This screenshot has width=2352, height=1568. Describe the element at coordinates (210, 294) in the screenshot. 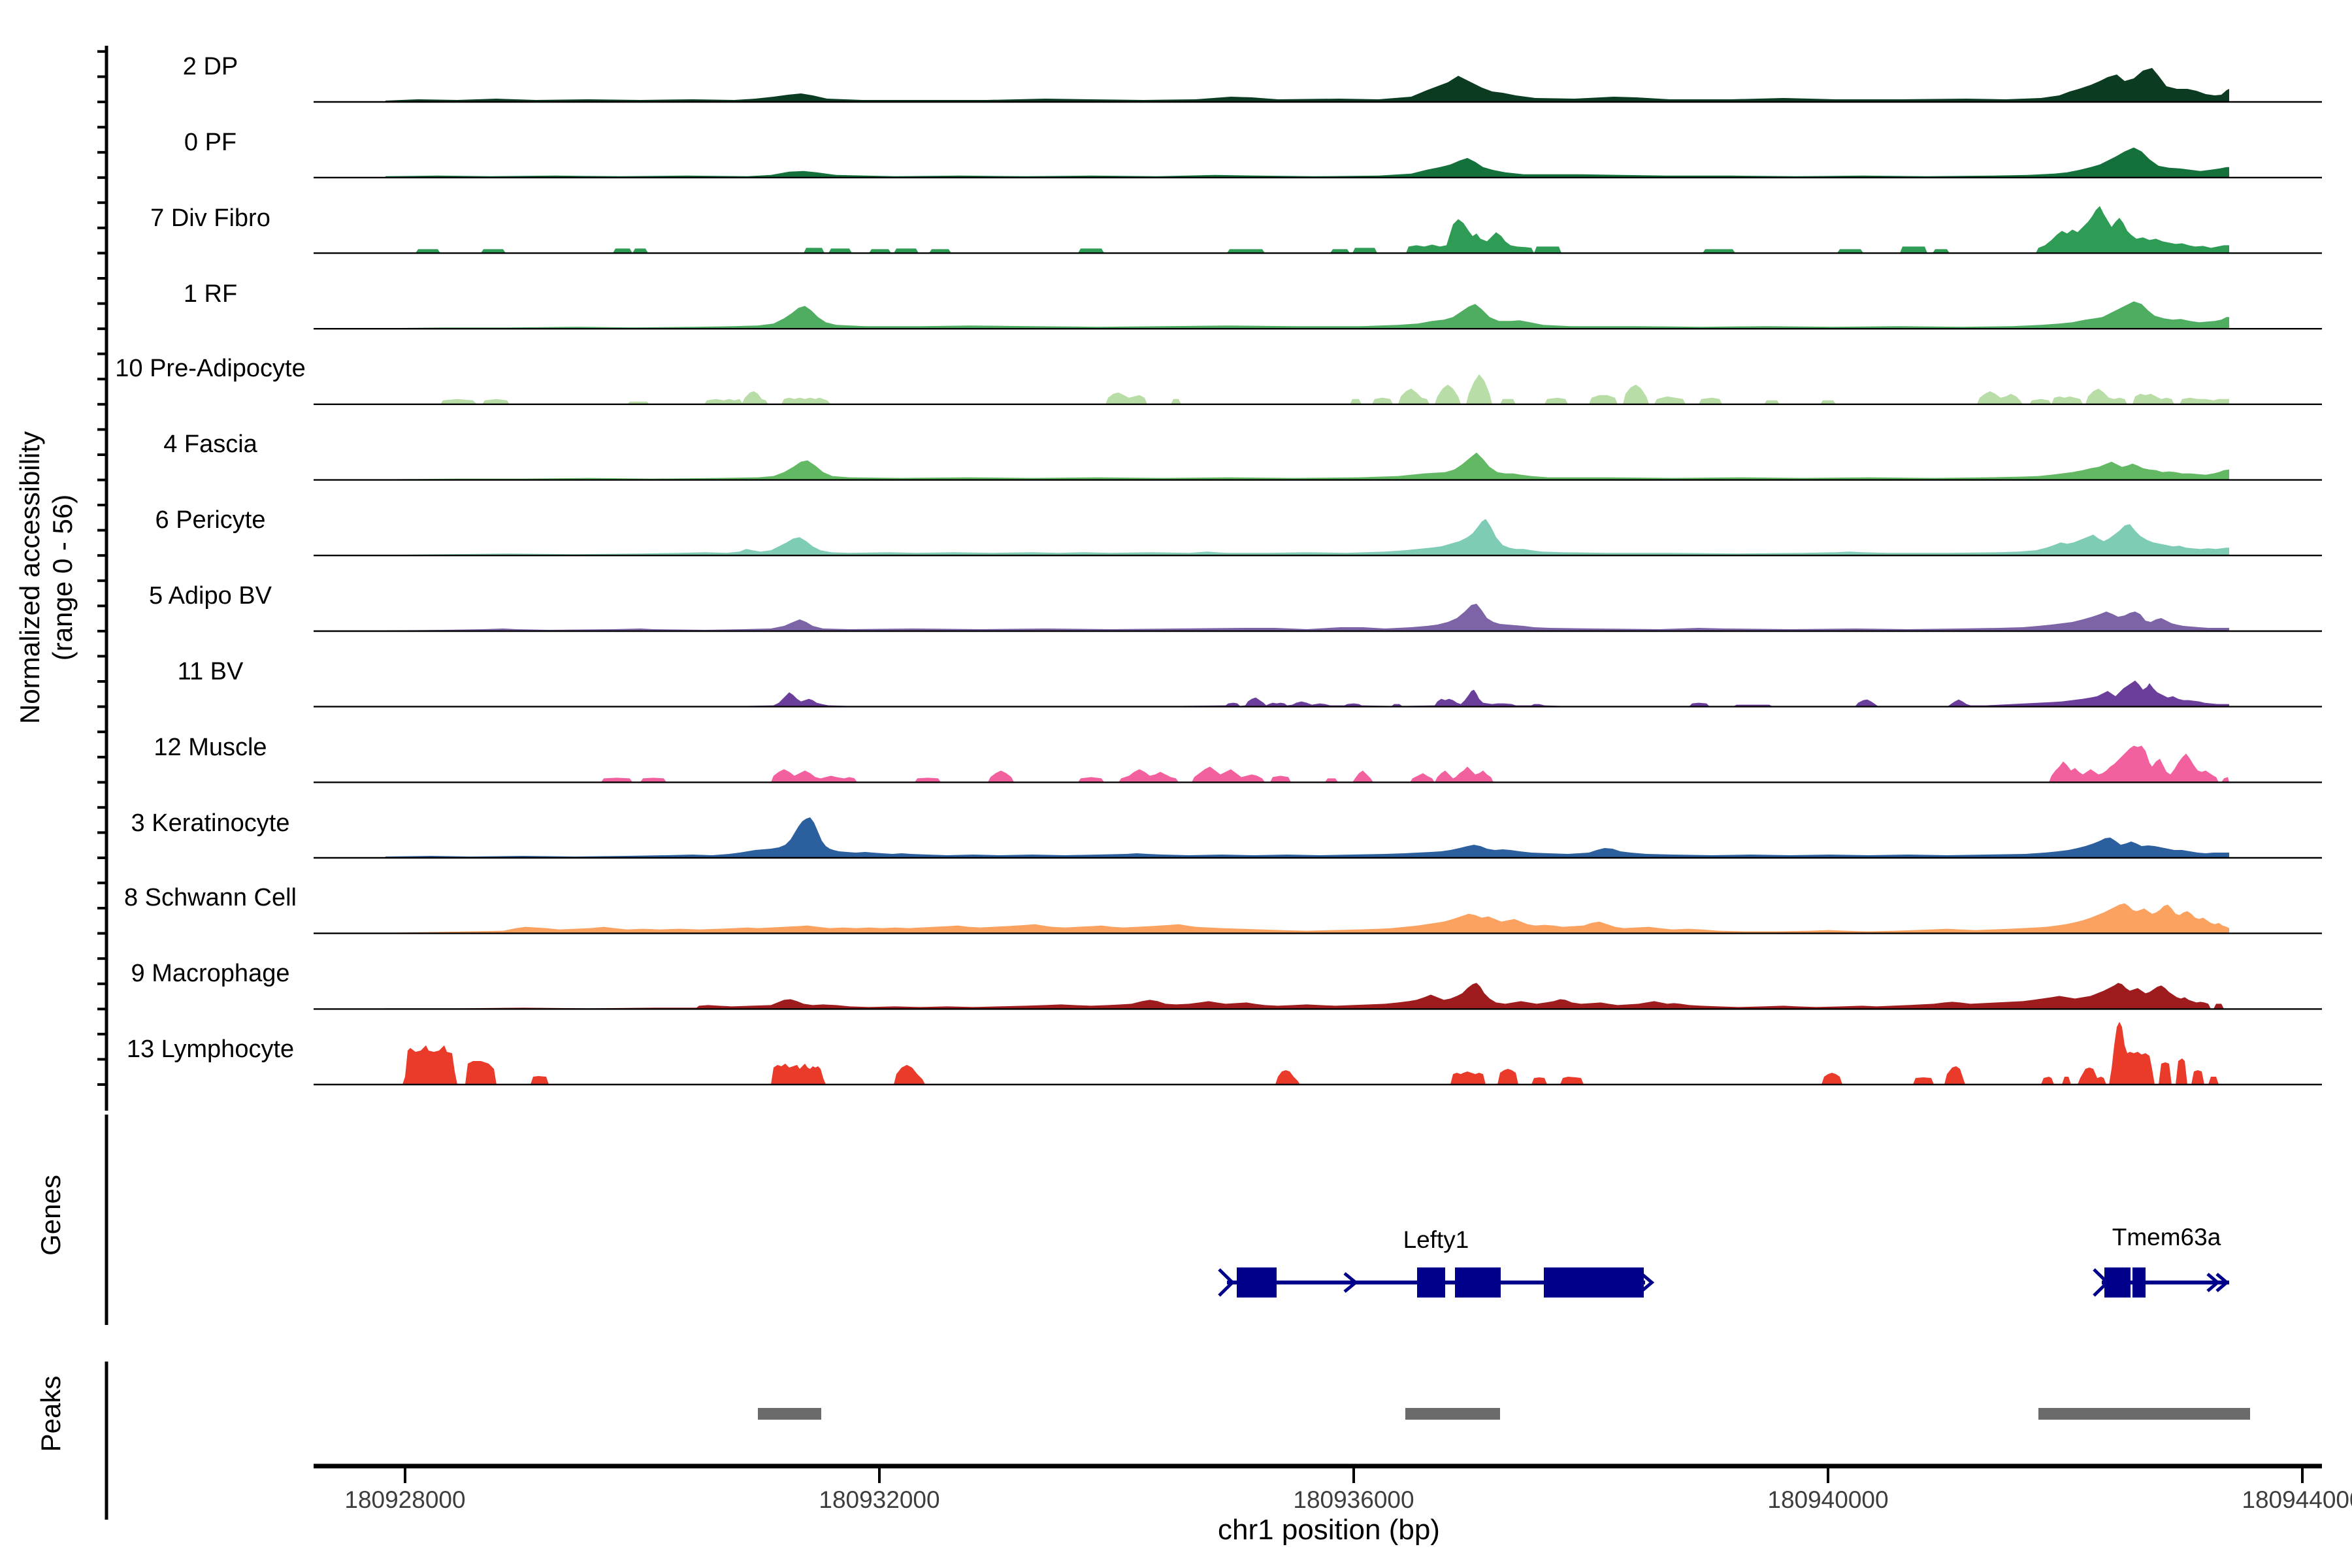

I see `track-label-4: 1 RF` at that location.